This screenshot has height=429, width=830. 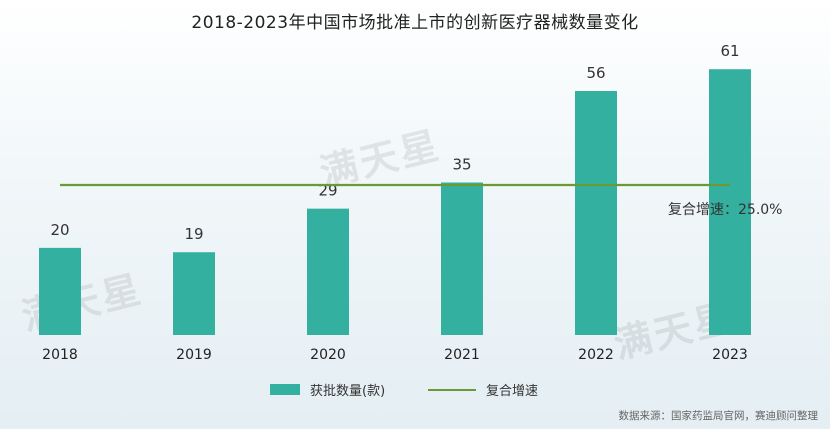 I want to click on legend-item-bars: 获批数量(款), so click(x=327, y=389).